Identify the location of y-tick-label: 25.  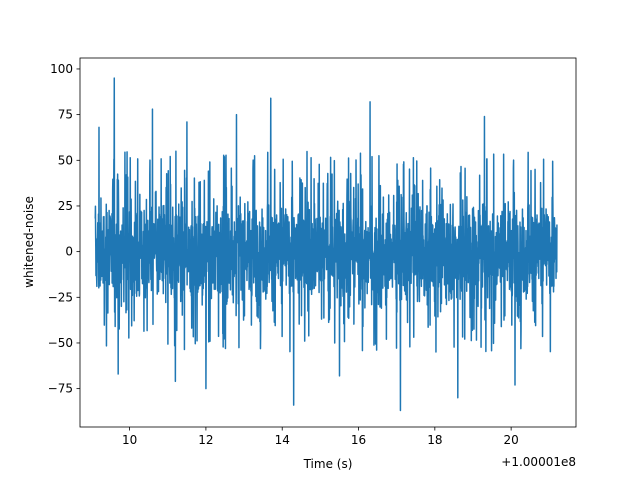
(65, 206).